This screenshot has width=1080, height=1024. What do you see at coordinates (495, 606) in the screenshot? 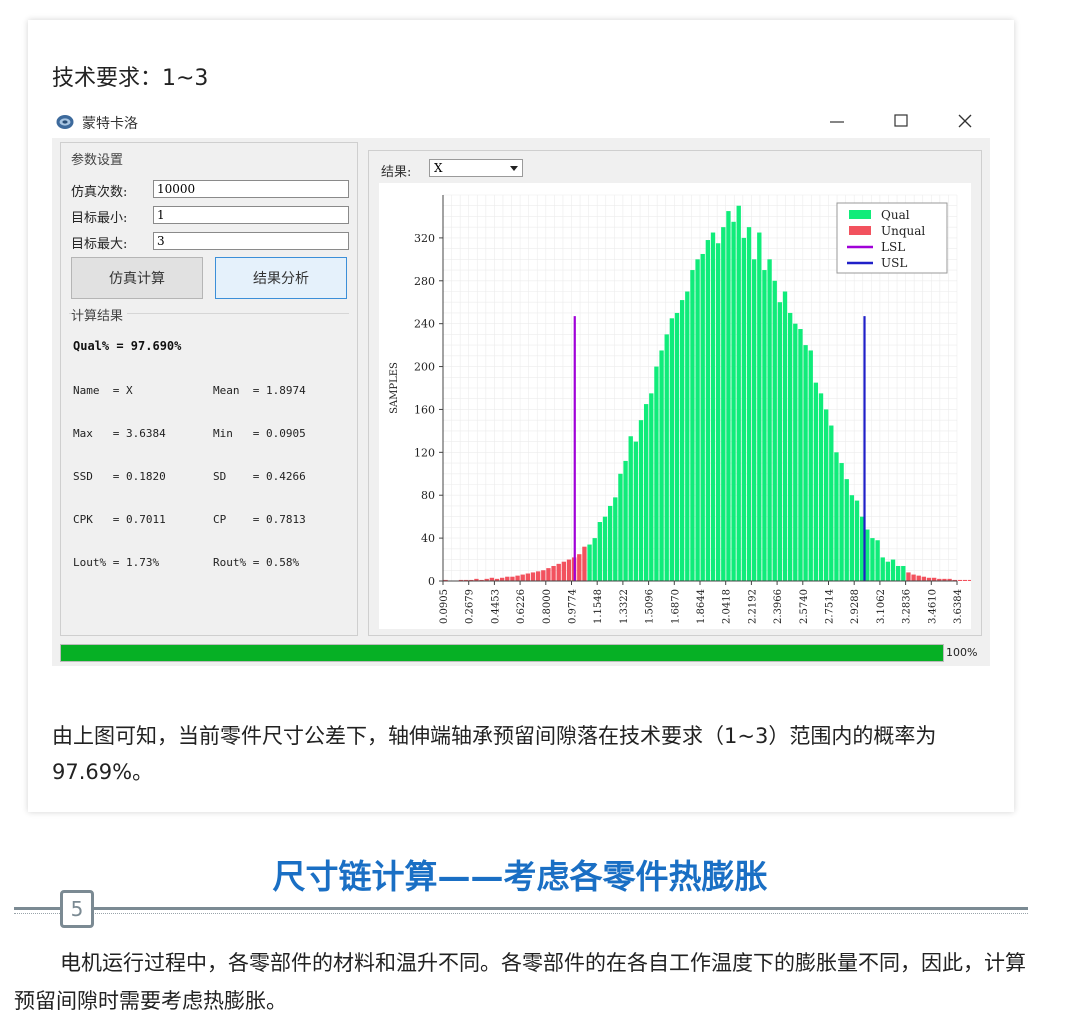
I see `x-tick-label: 0.4453` at bounding box center [495, 606].